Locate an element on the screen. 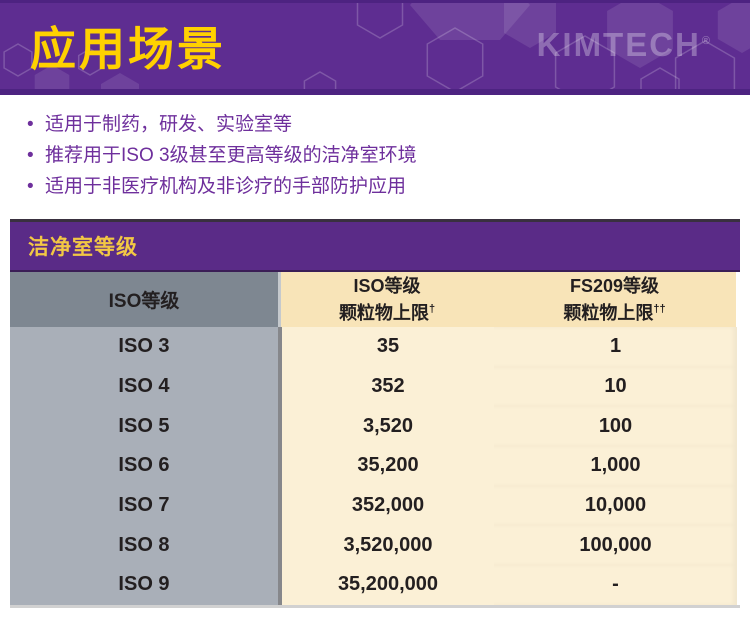 This screenshot has width=750, height=622. iso-limit-cell: 35 is located at coordinates (388, 347).